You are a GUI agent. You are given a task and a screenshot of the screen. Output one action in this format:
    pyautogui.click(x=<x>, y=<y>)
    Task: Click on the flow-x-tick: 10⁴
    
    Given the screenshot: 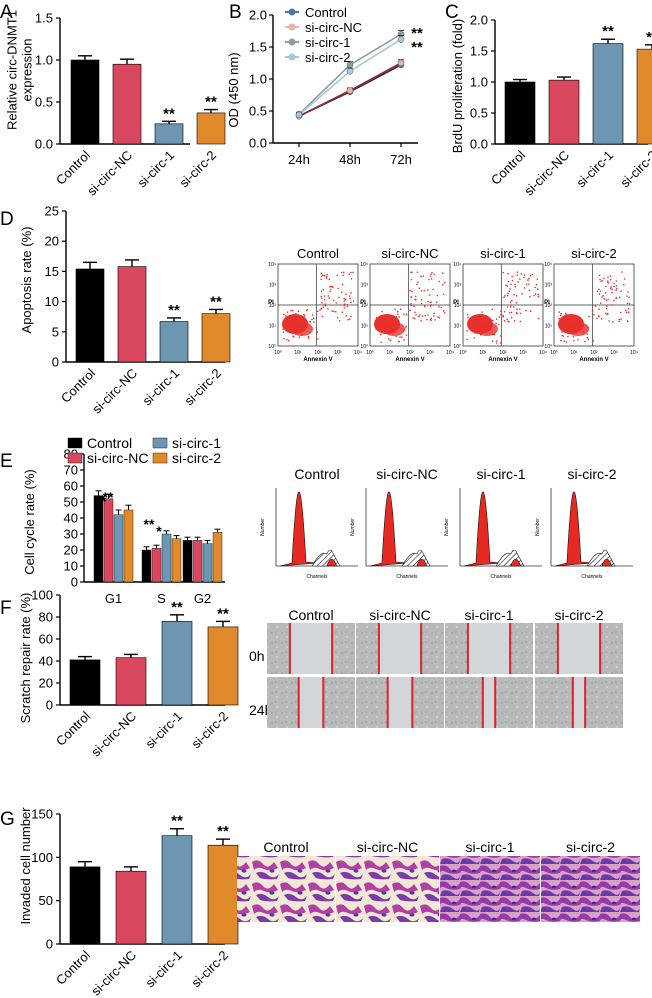 What is the action you would take?
    pyautogui.click(x=358, y=353)
    